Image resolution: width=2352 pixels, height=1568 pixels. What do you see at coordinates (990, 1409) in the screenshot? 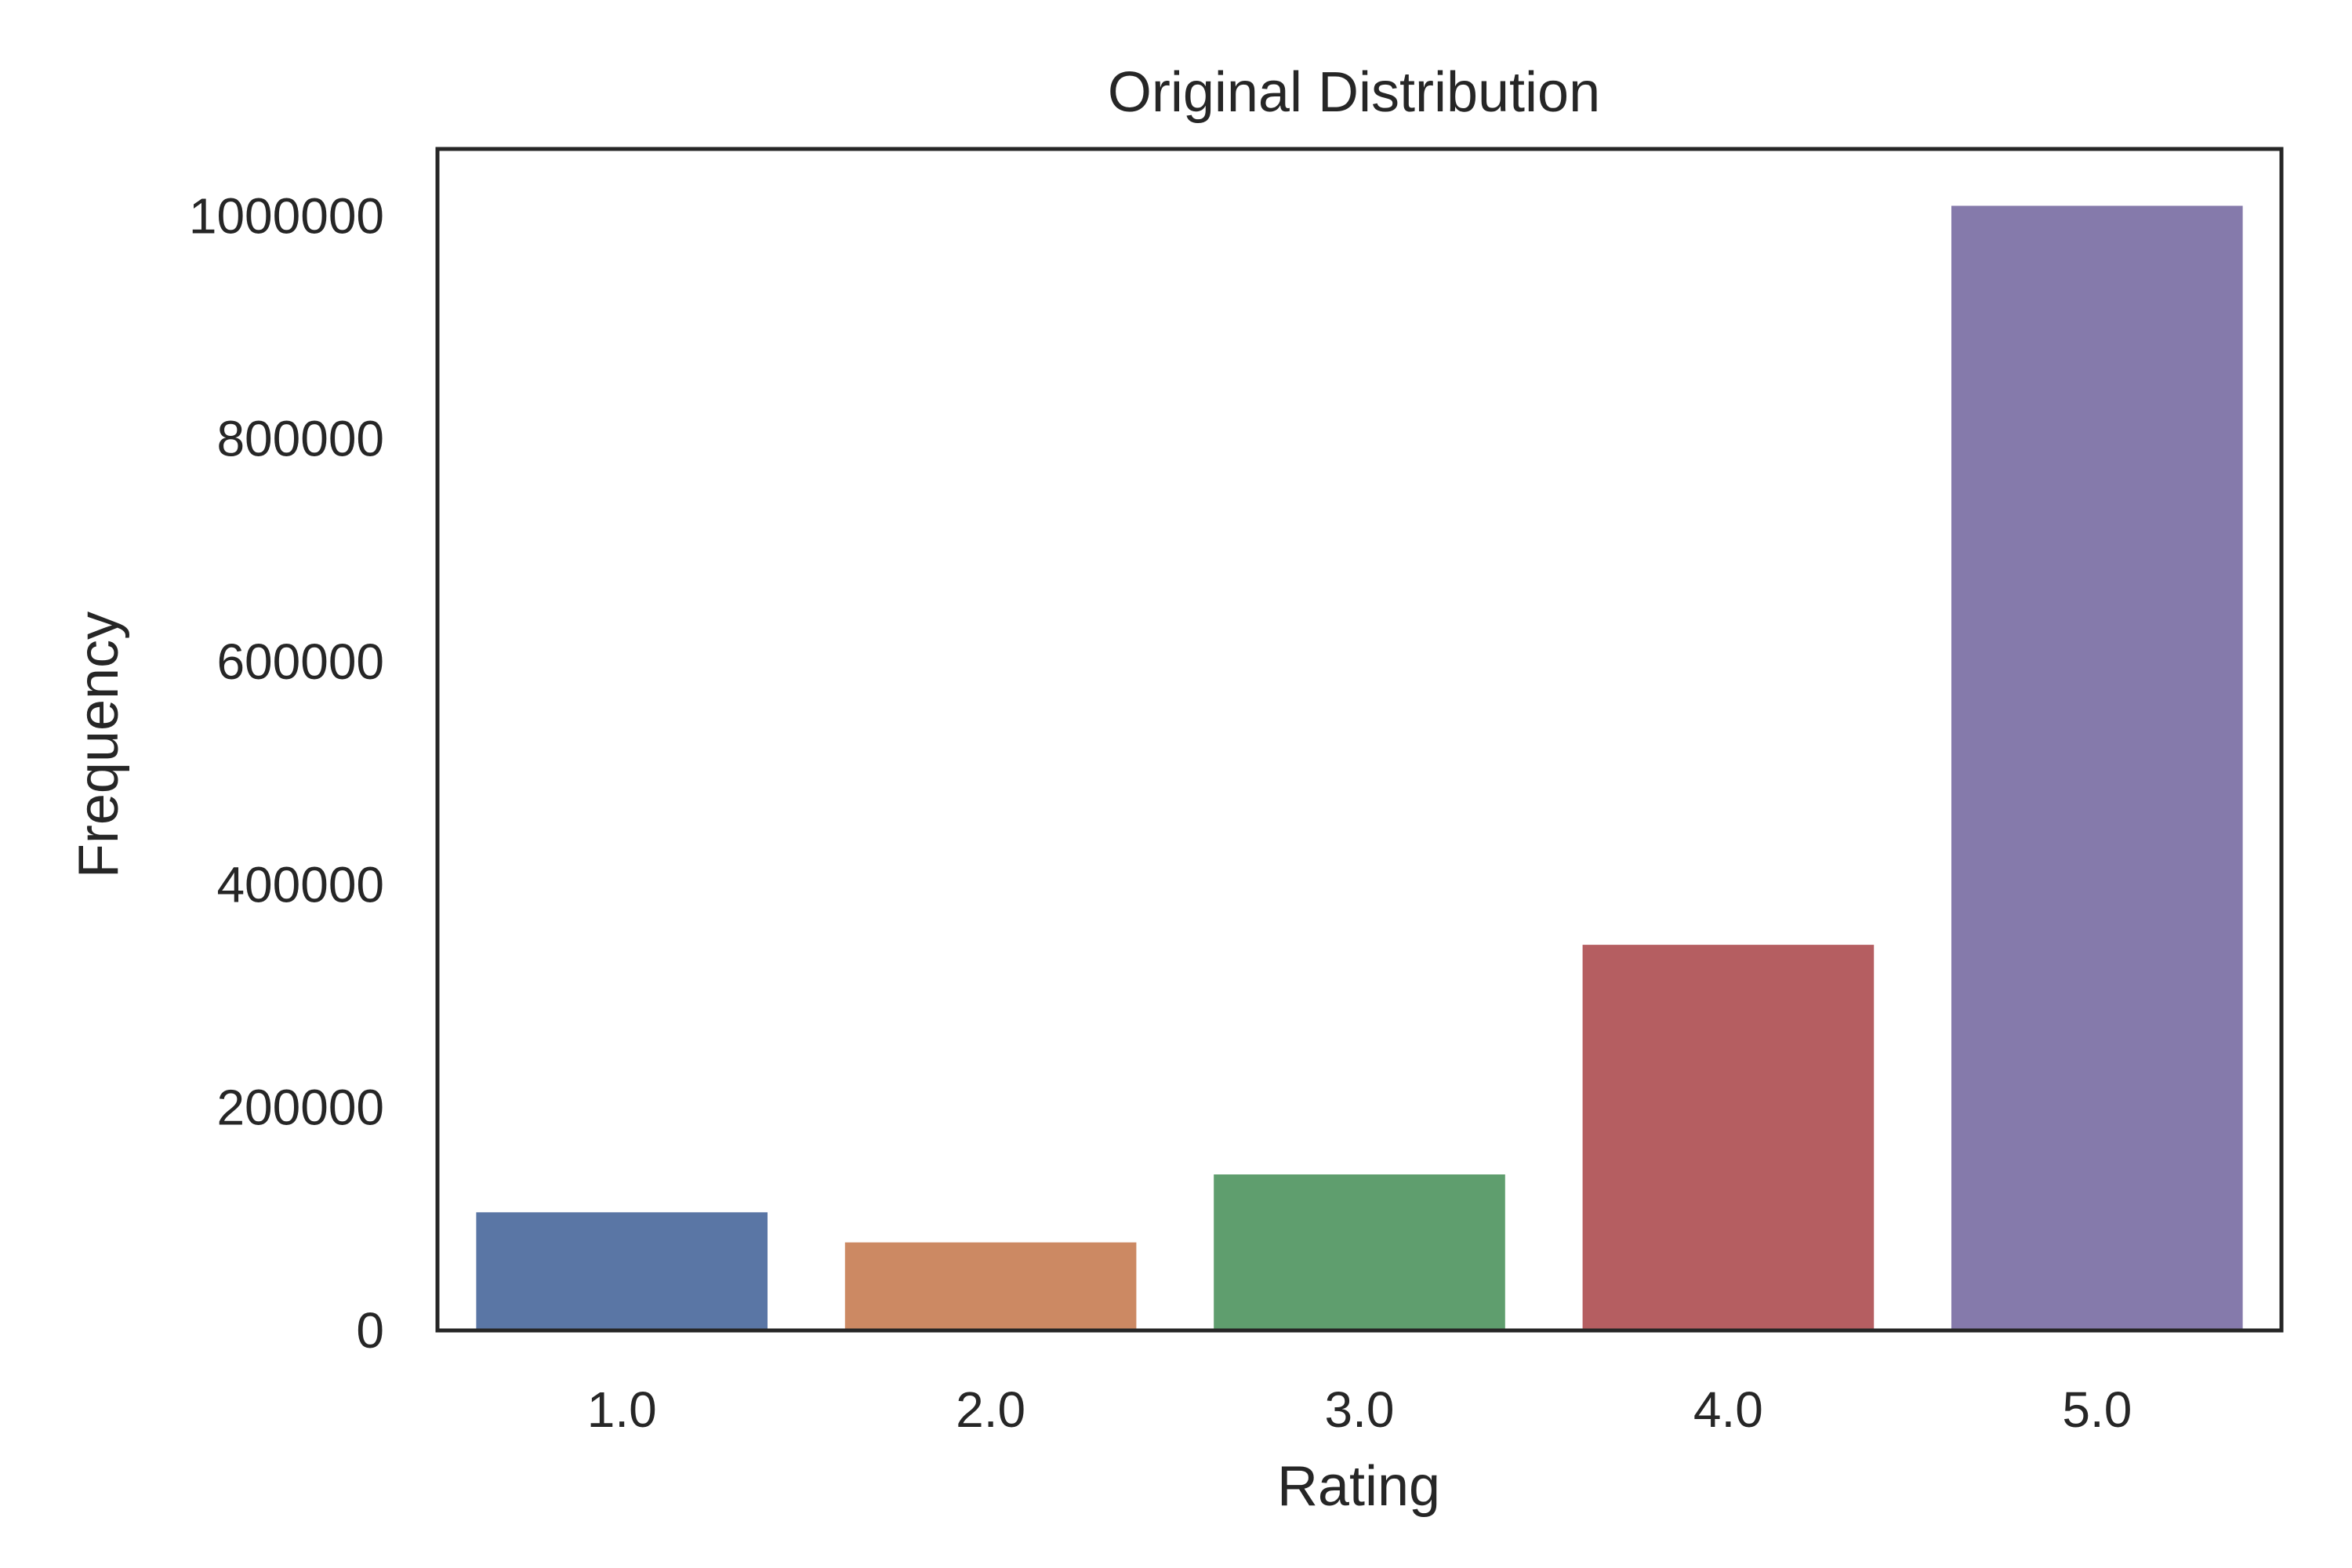
I see `x-tick-label: 2.0` at bounding box center [990, 1409].